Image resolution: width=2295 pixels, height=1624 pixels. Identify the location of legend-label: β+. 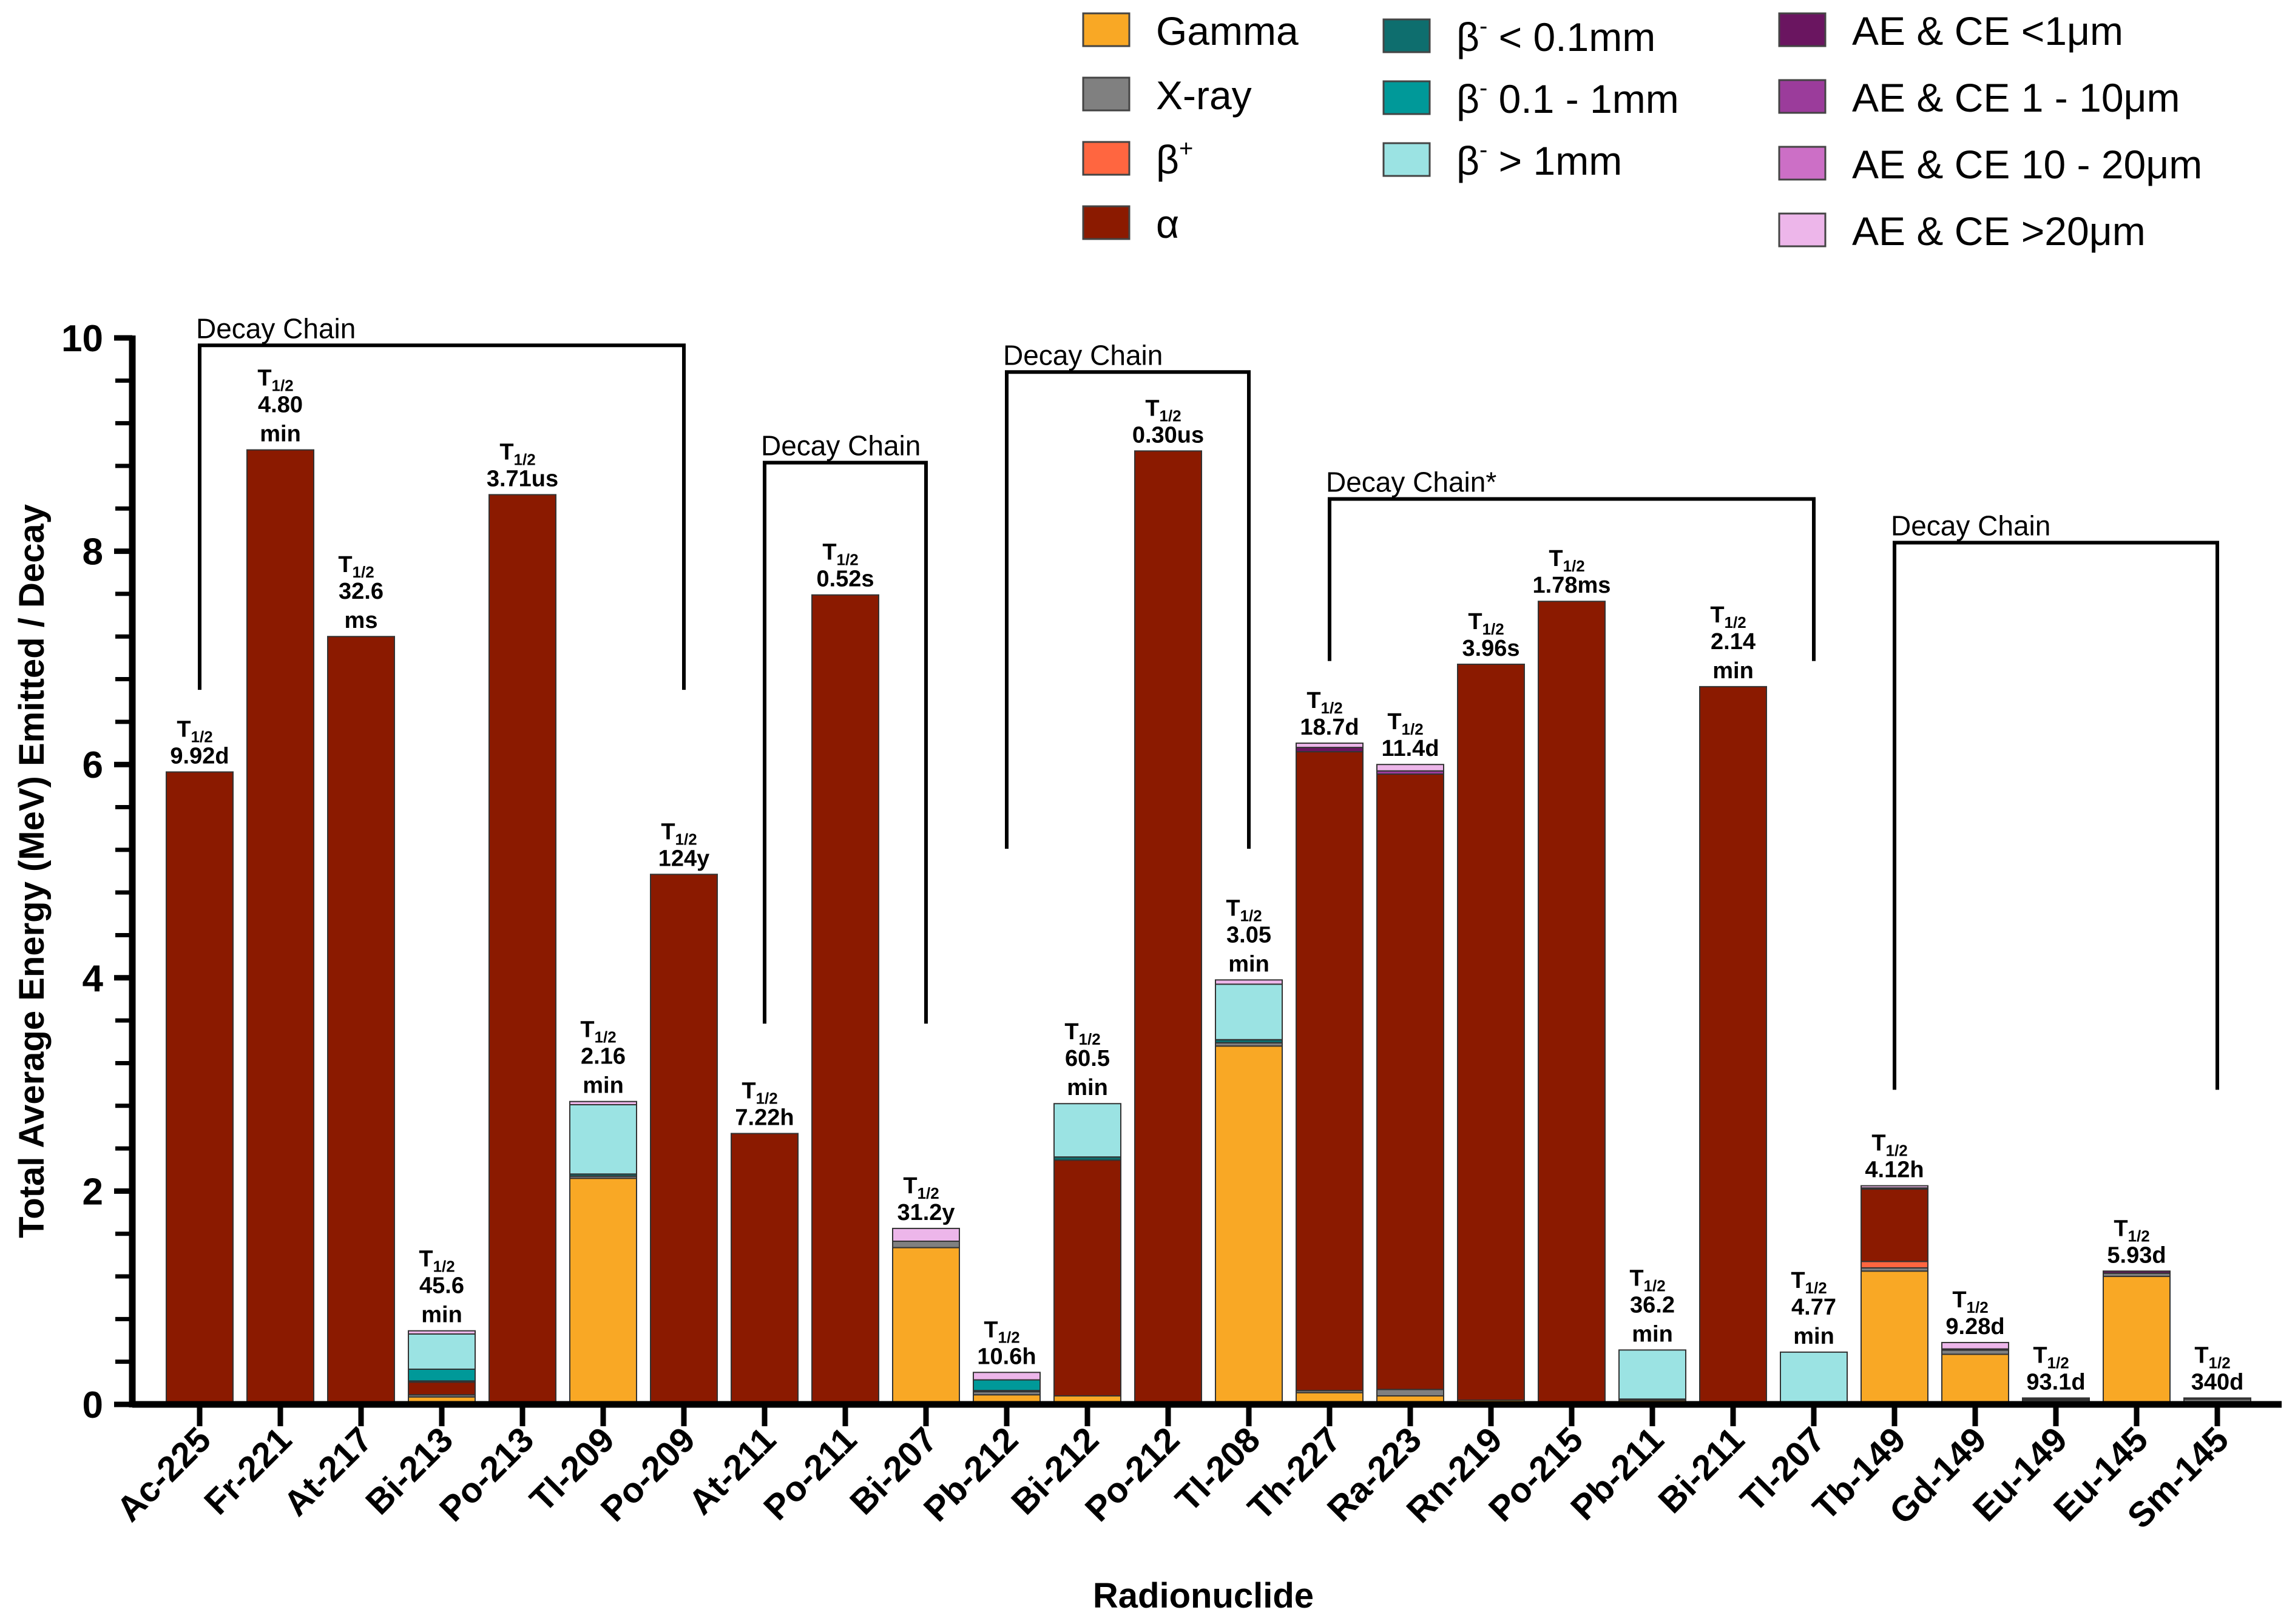
(1174, 158).